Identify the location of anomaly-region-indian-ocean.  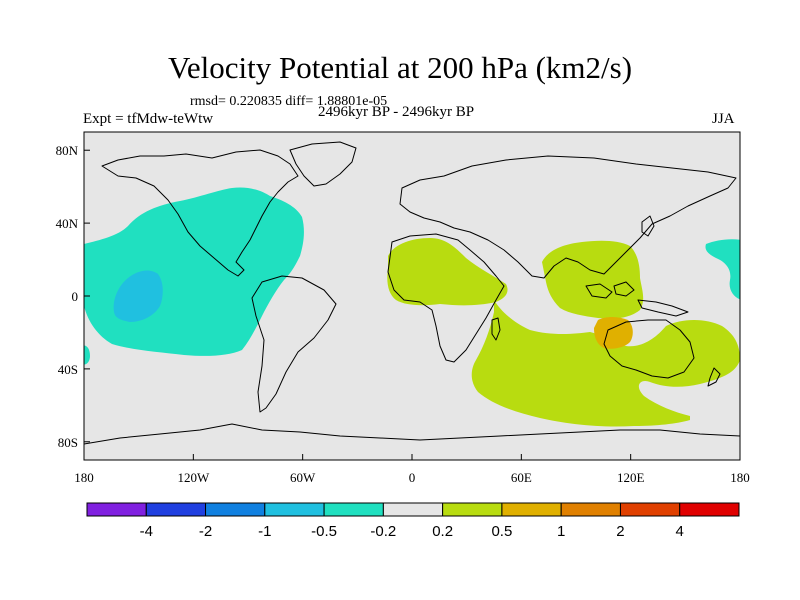
(605, 333).